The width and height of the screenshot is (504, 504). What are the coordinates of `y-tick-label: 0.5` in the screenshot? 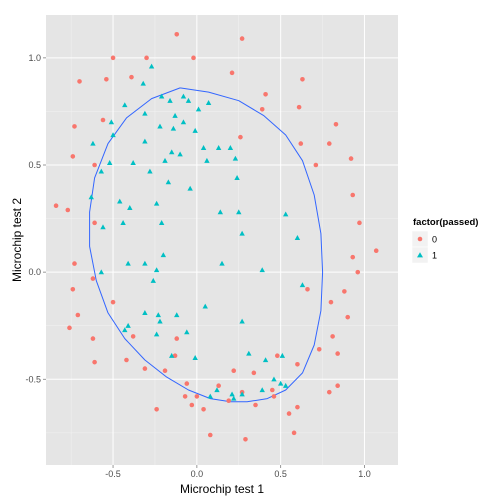 It's located at (34, 165).